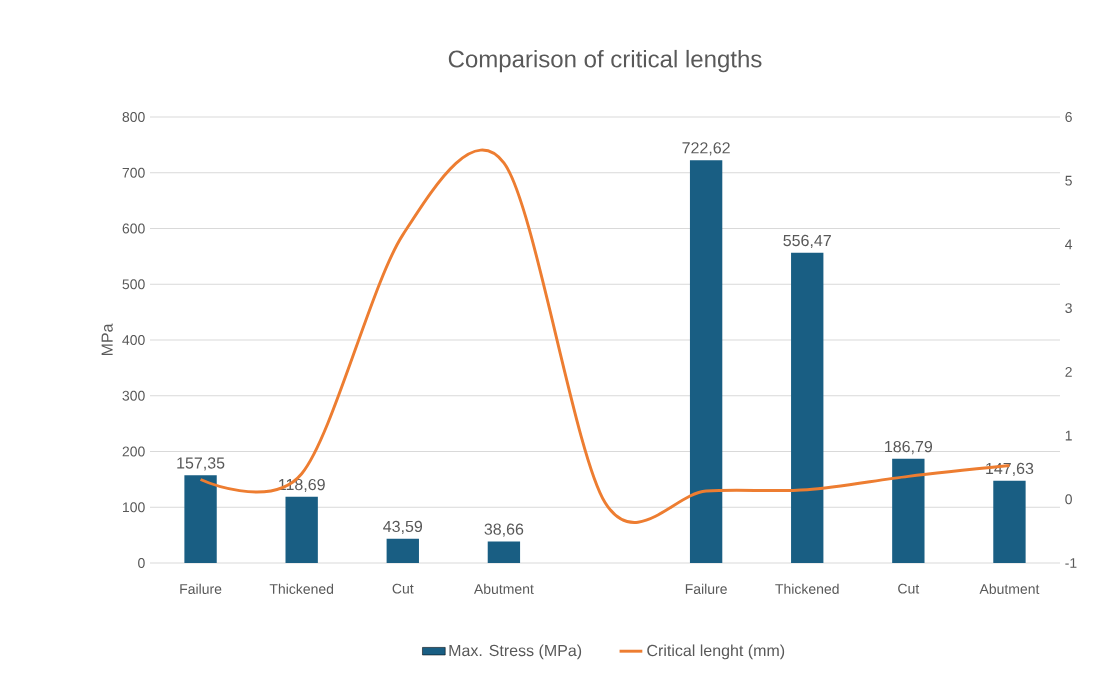 This screenshot has width=1116, height=684. I want to click on y2-tick-label: 0, so click(1068, 499).